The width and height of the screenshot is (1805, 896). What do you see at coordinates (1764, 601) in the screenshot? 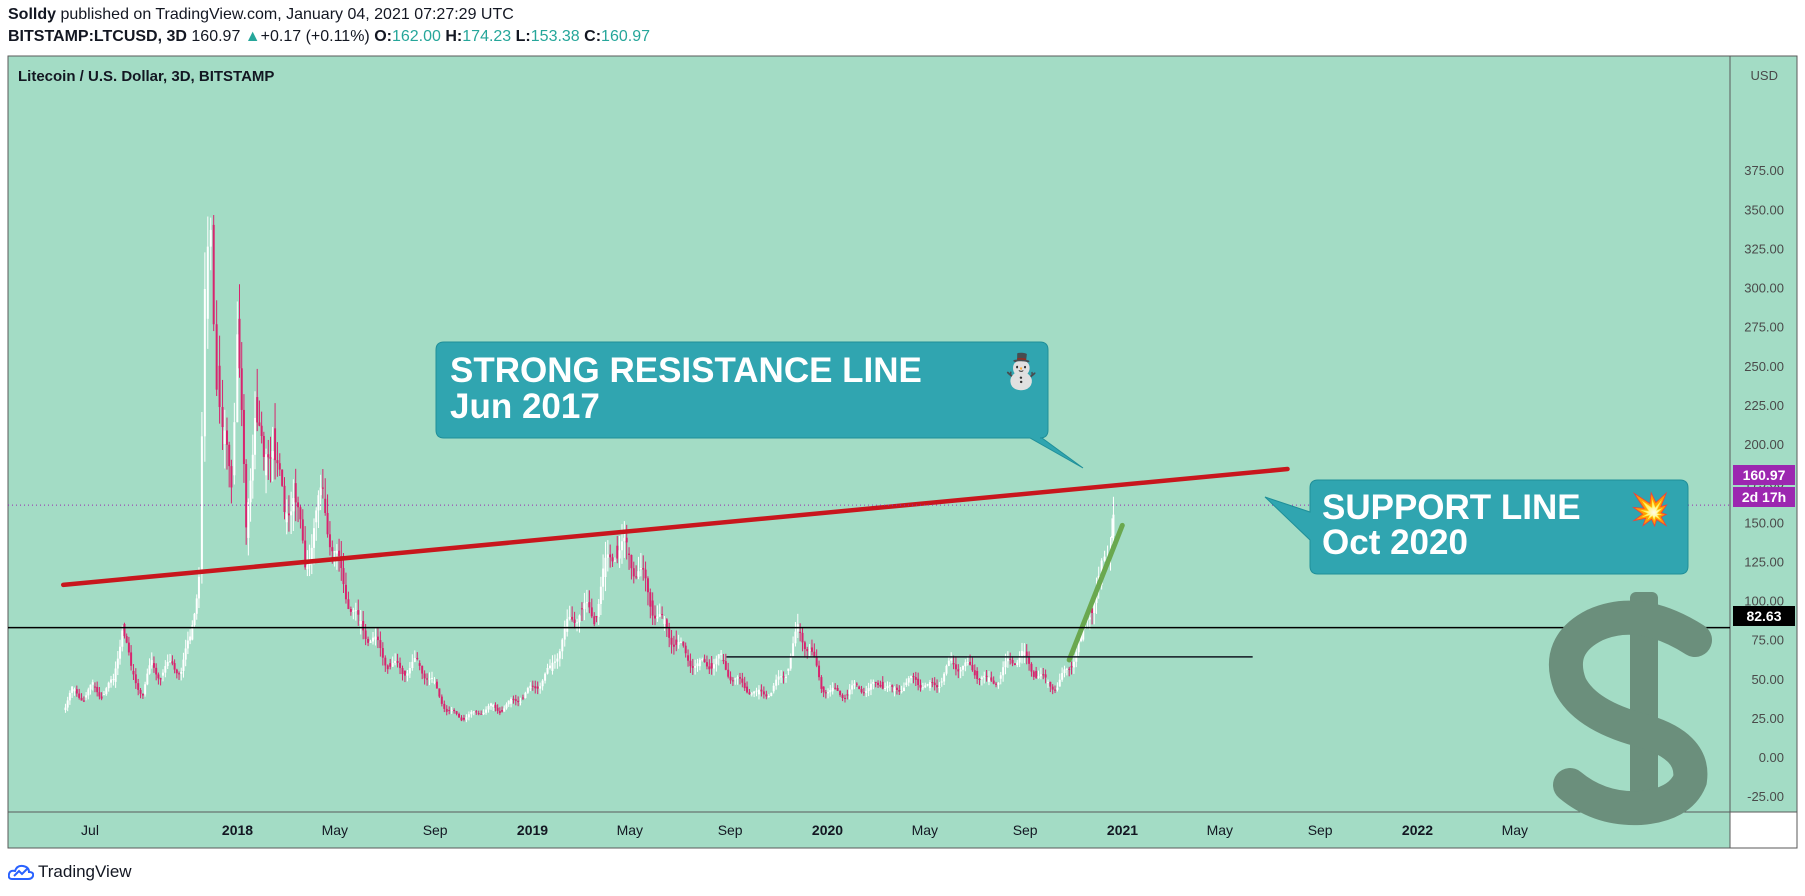
I see `y-tick-label: 100.00` at bounding box center [1764, 601].